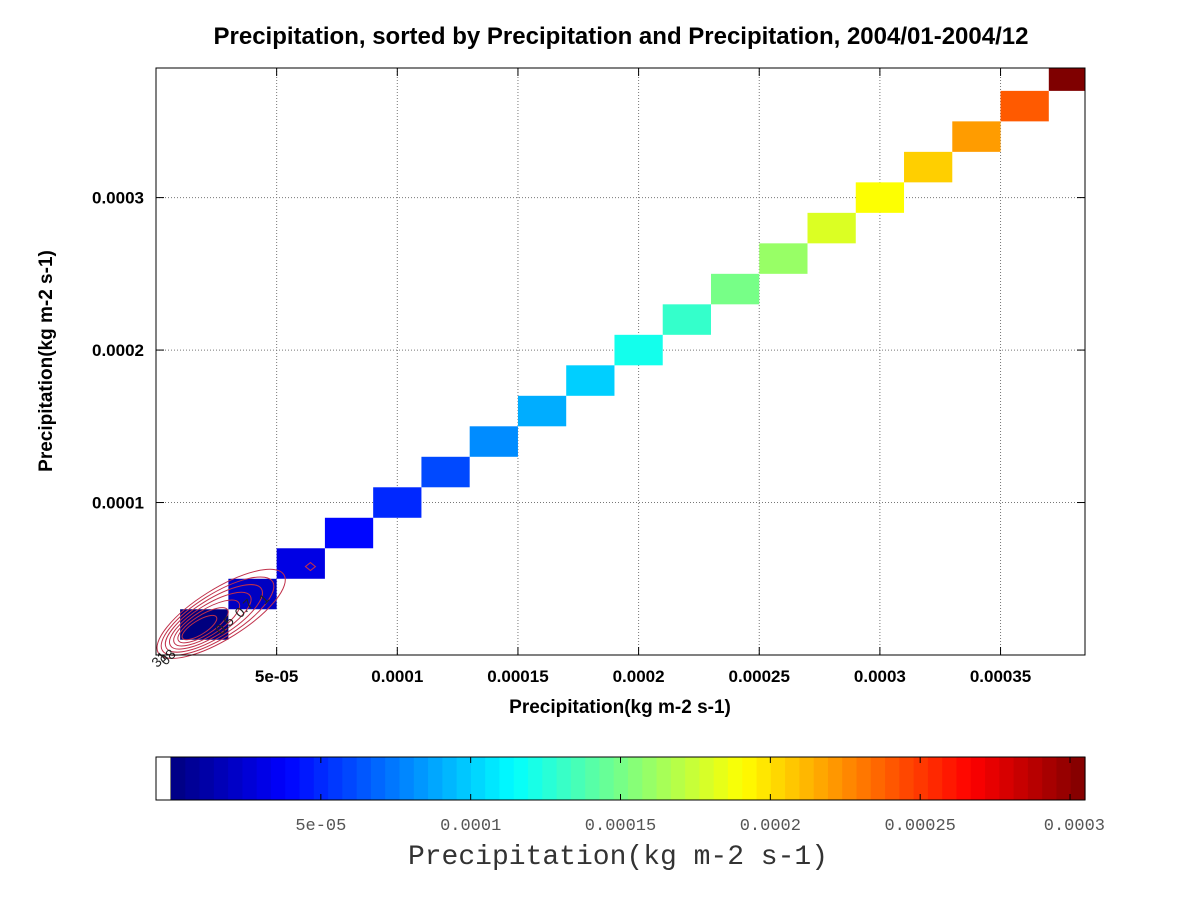 This screenshot has width=1200, height=900. I want to click on x-tick-label: 0.0001, so click(397, 676).